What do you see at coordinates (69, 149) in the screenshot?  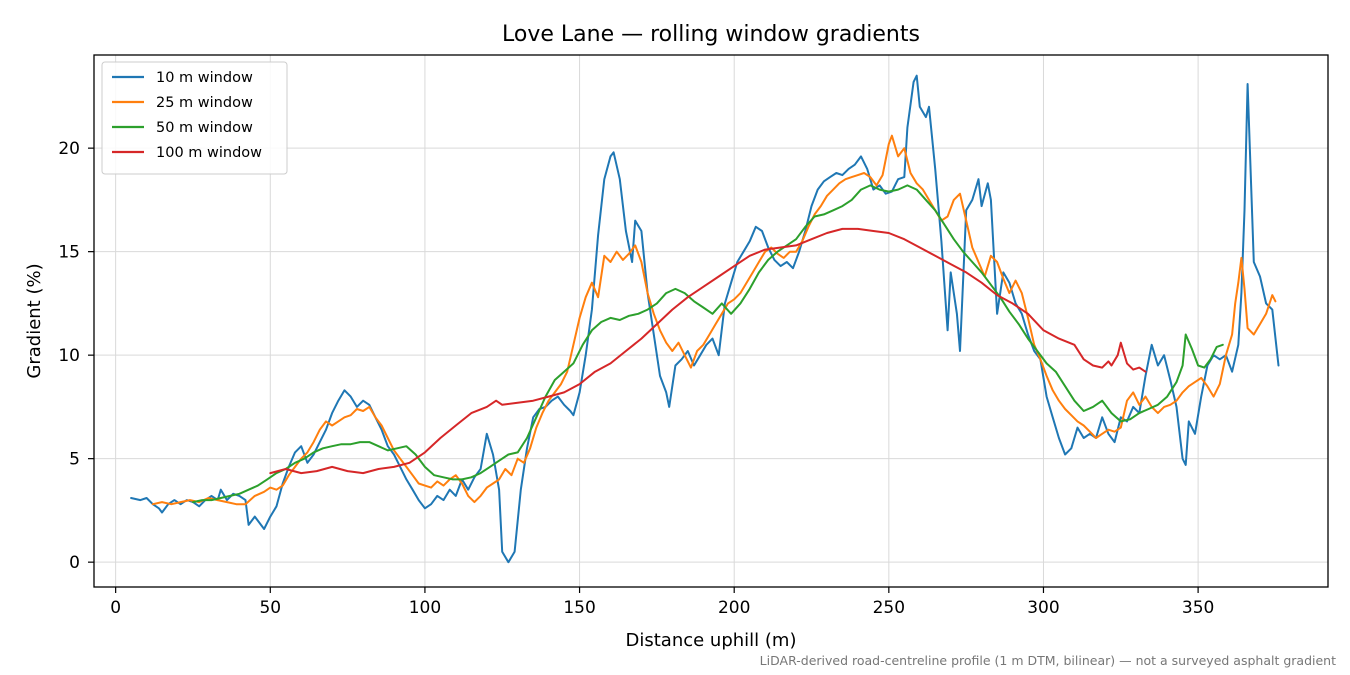 I see `y-tick-label: 20` at bounding box center [69, 149].